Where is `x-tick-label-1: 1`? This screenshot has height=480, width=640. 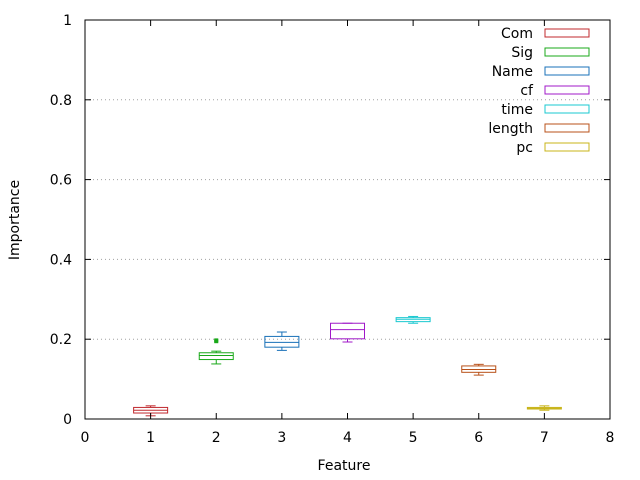 x-tick-label-1: 1 is located at coordinates (150, 438).